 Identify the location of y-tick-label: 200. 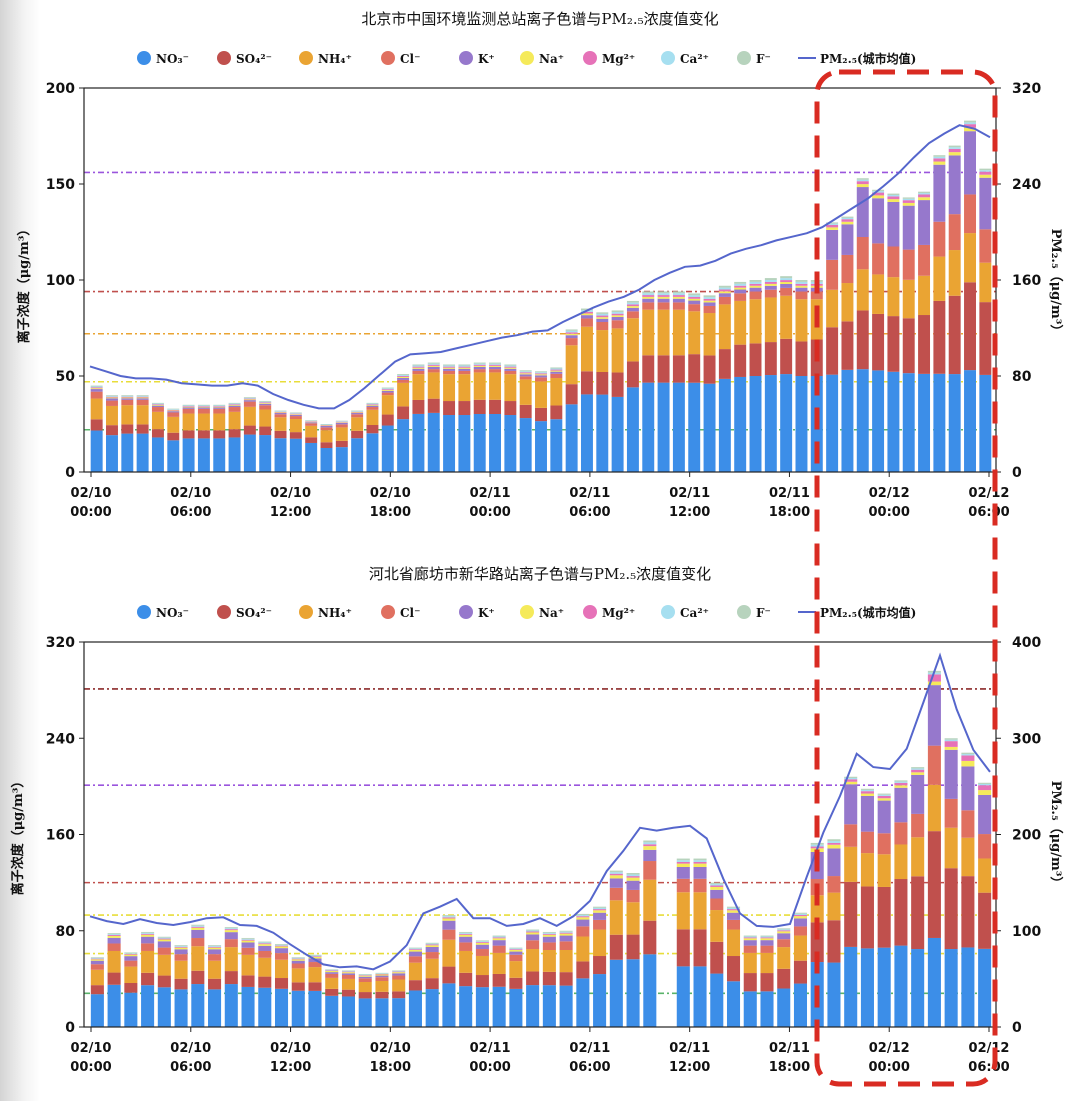
(60, 89).